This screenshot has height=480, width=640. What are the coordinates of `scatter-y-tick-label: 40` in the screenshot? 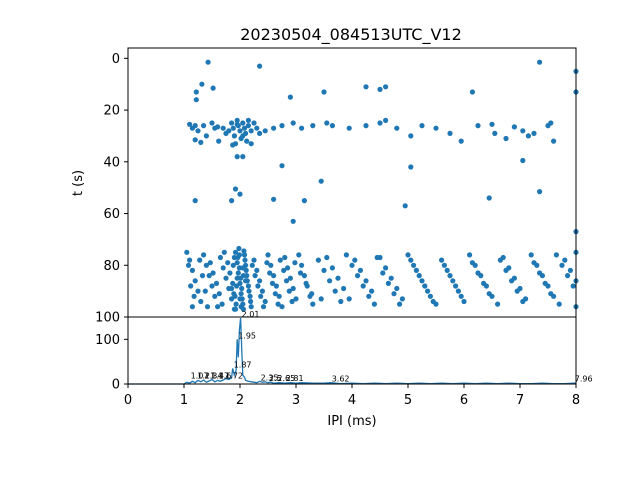 It's located at (111, 162).